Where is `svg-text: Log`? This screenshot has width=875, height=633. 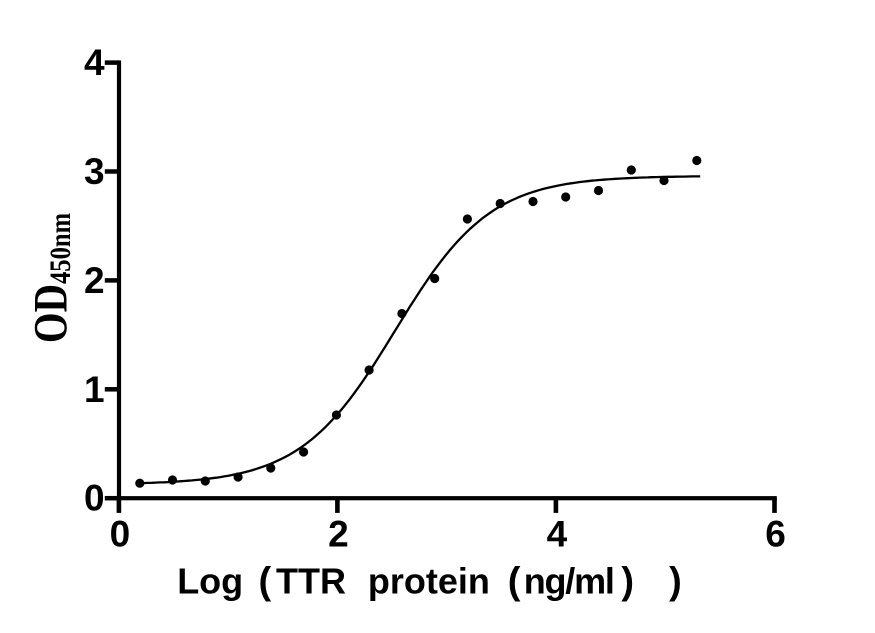 svg-text: Log is located at coordinates (210, 581).